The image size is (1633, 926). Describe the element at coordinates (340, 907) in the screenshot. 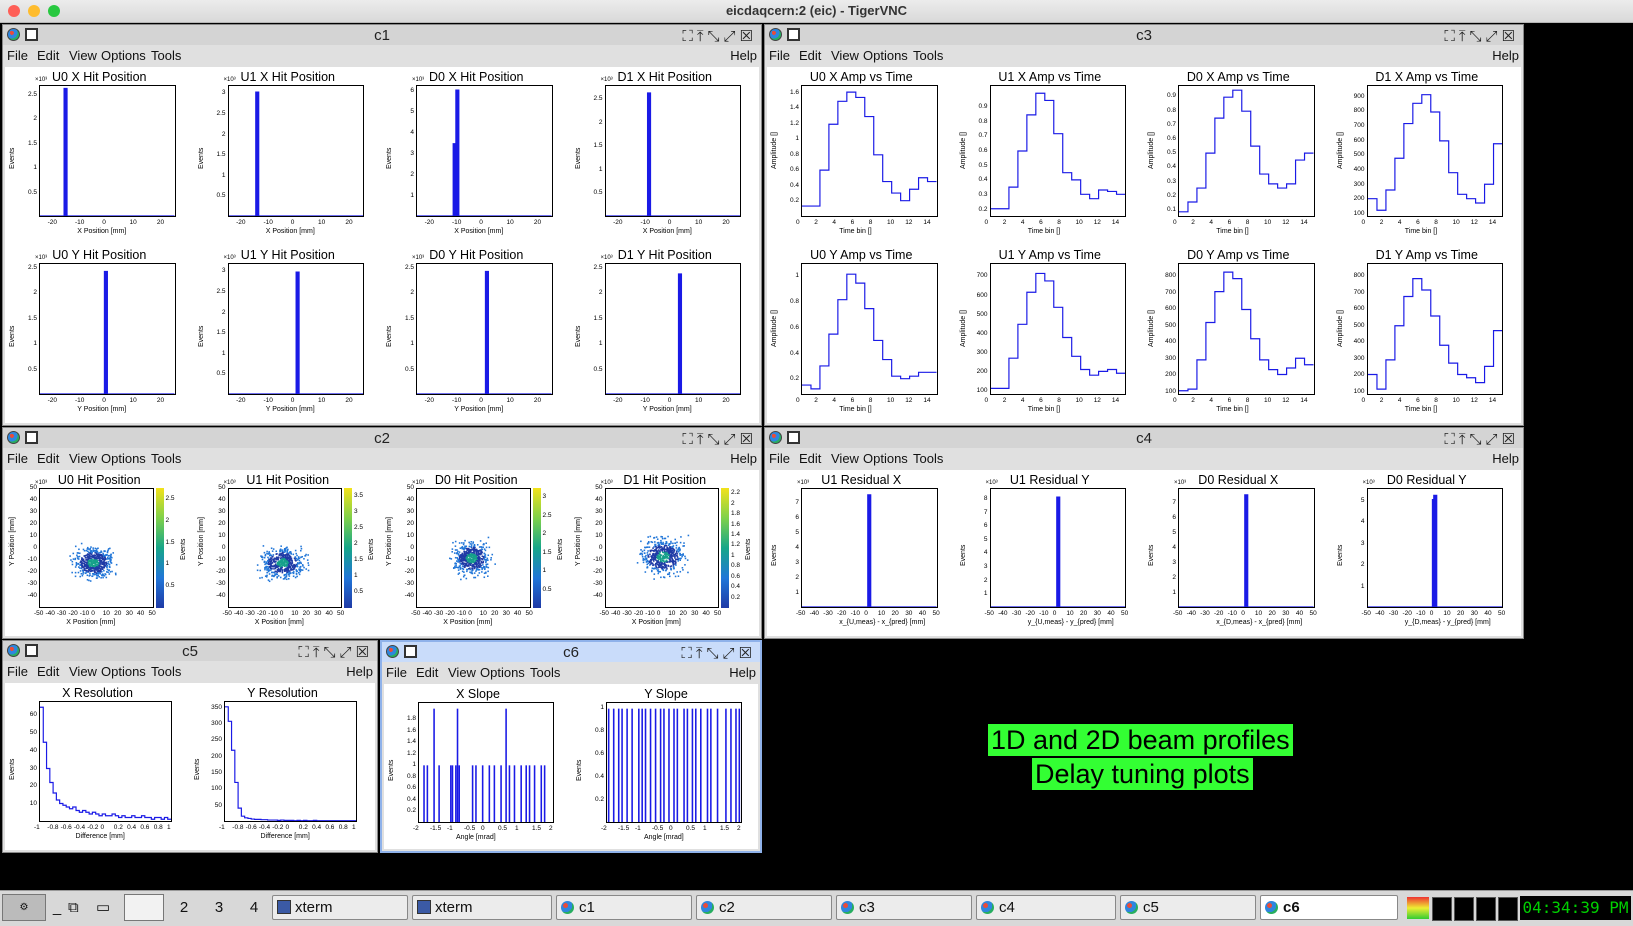

I see `taskbar-xterm-1: xterm` at that location.